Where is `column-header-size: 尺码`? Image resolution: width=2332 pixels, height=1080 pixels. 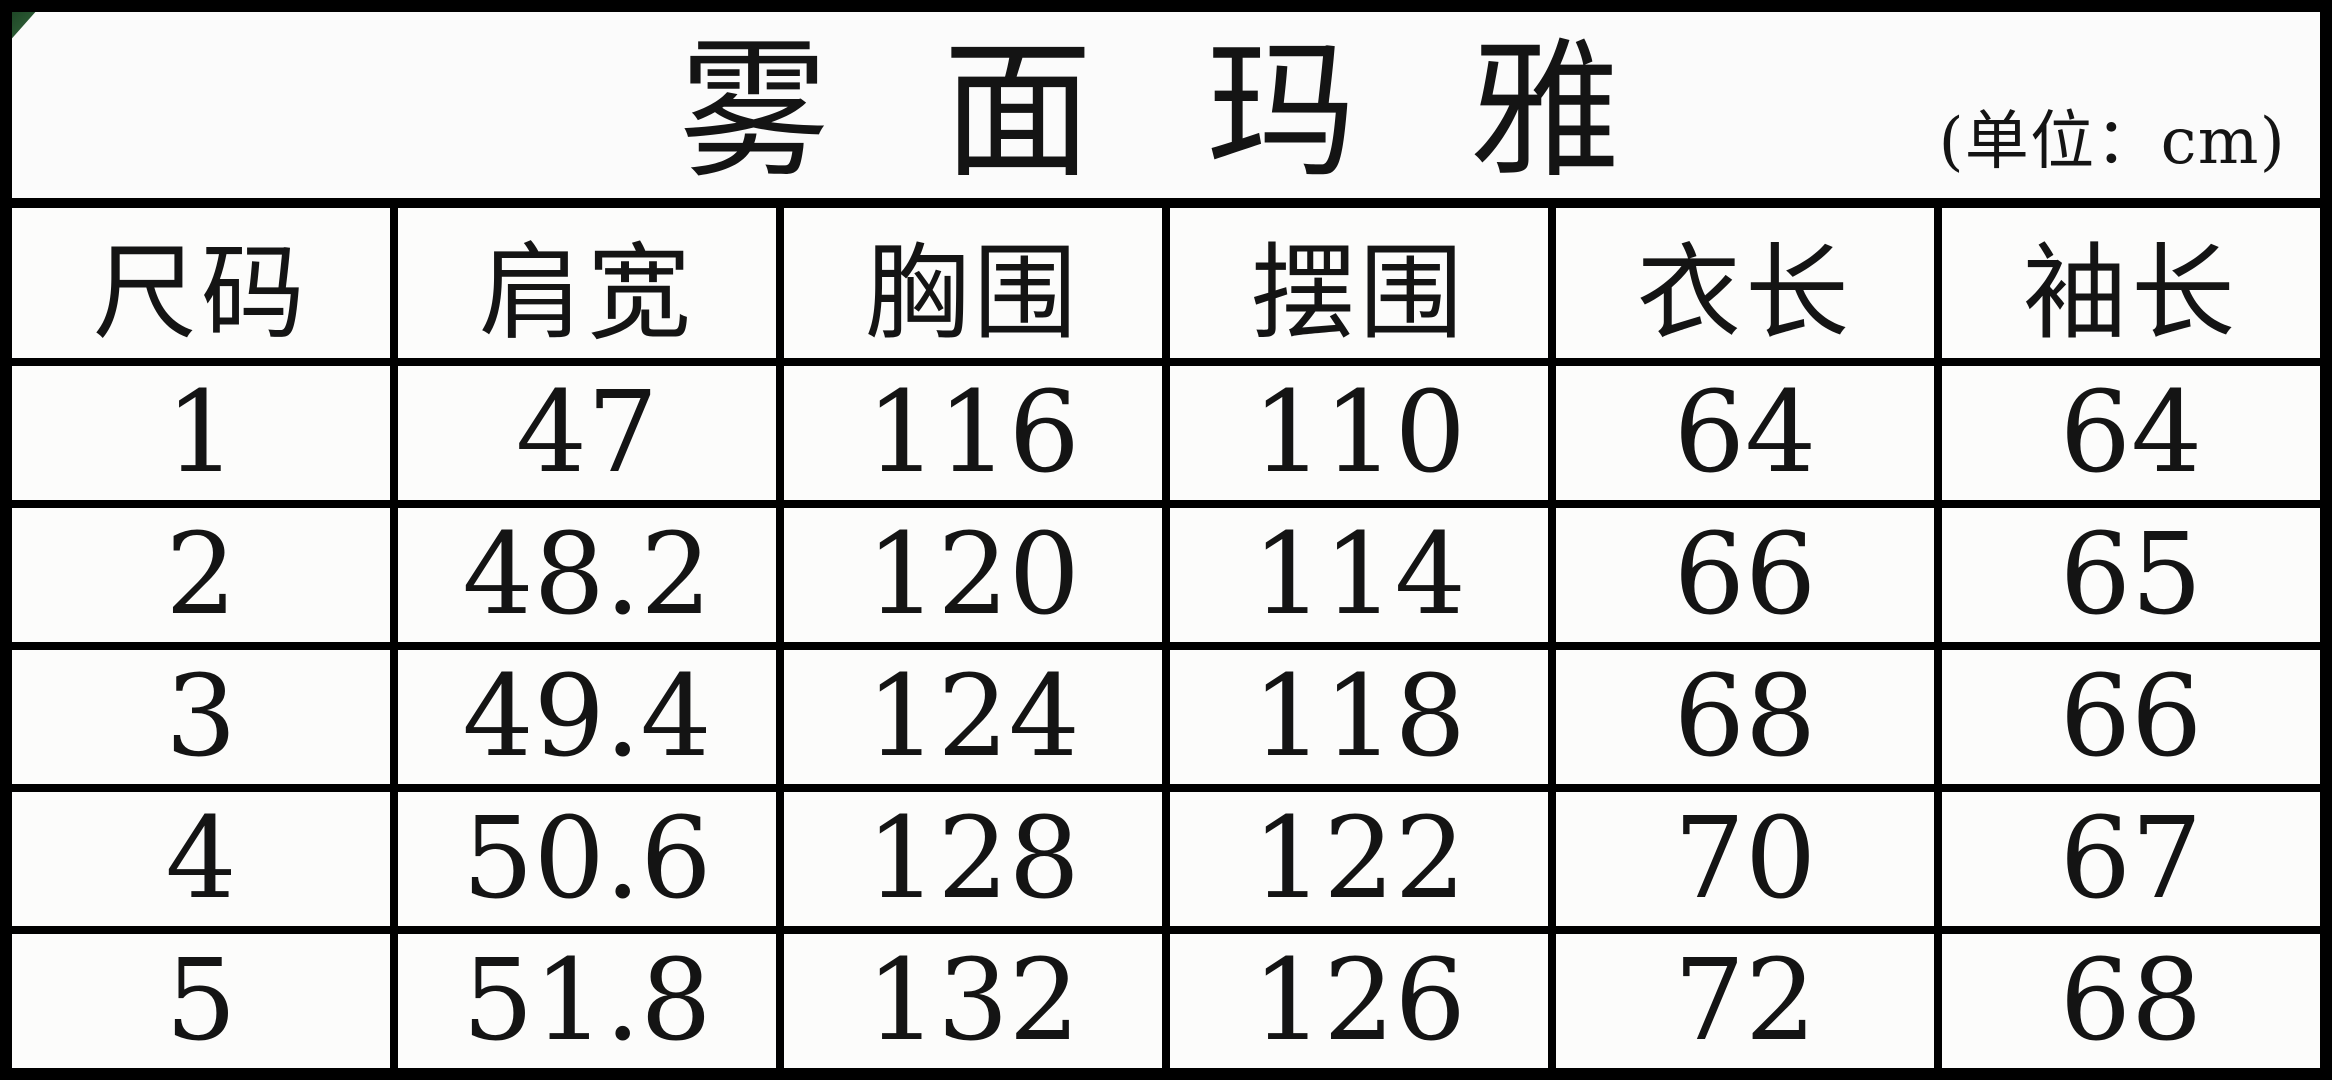 column-header-size: 尺码 is located at coordinates (201, 283).